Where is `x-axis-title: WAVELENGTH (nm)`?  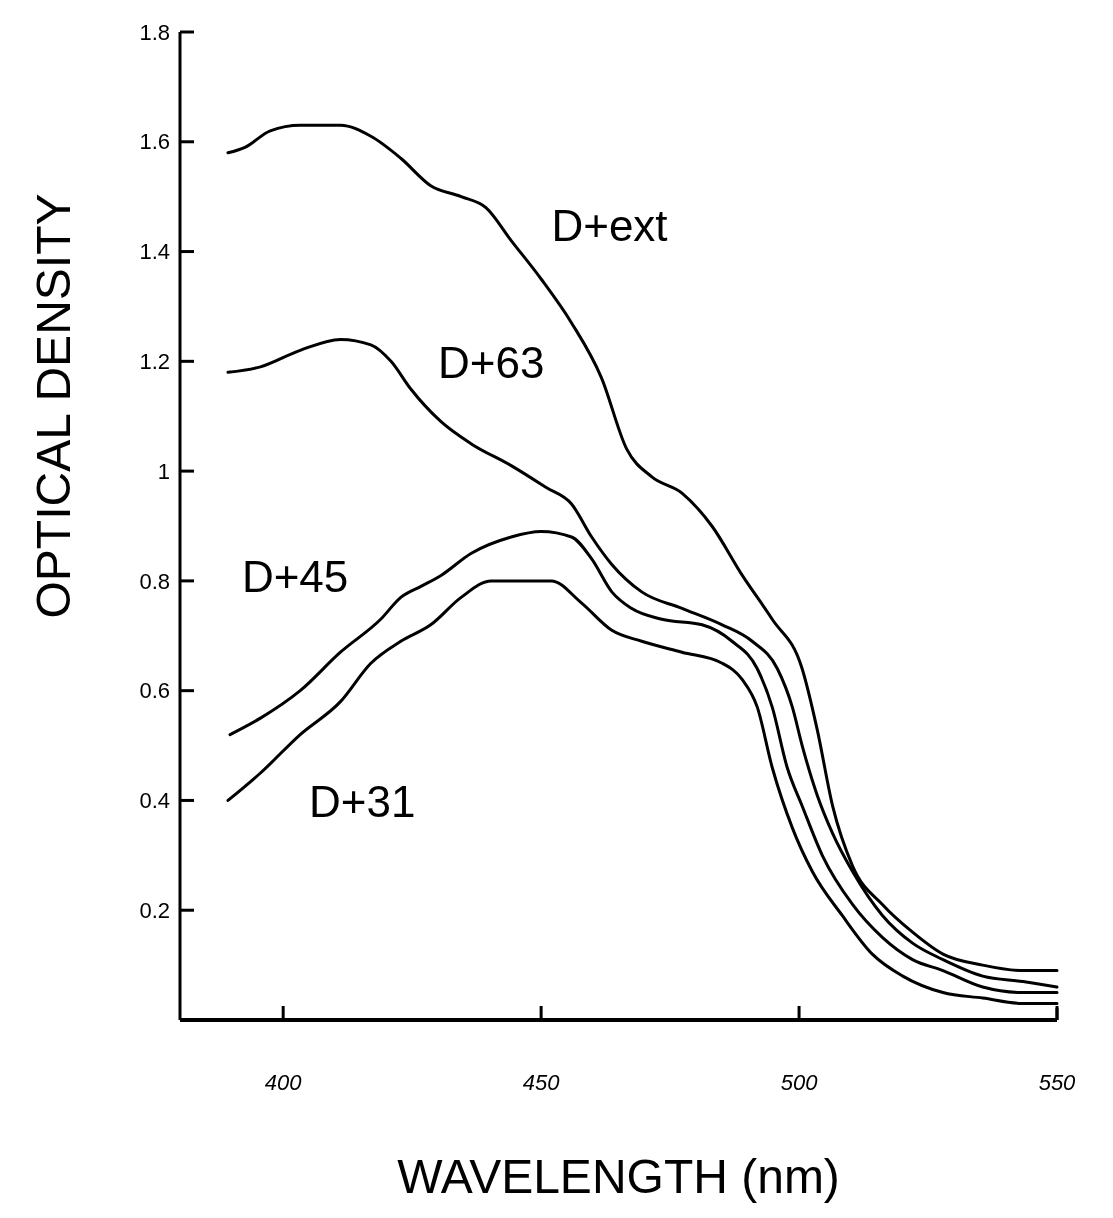 x-axis-title: WAVELENGTH (nm) is located at coordinates (618, 1176).